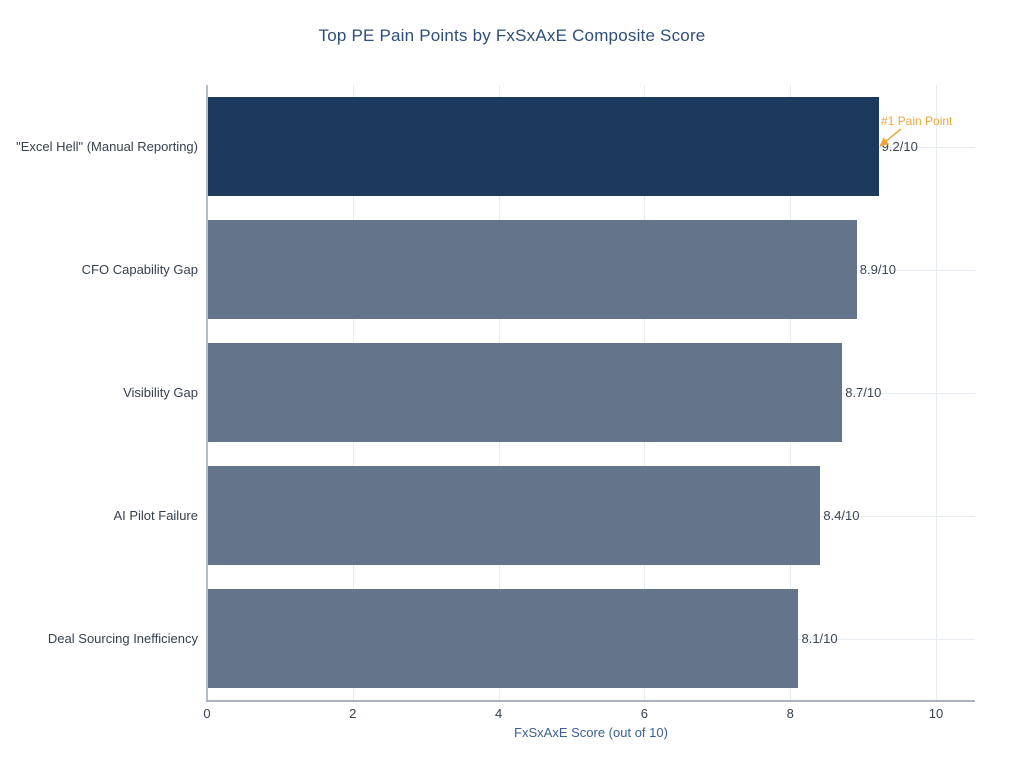  Describe the element at coordinates (139, 269) in the screenshot. I see `category-label: CFO Capability Gap` at that location.